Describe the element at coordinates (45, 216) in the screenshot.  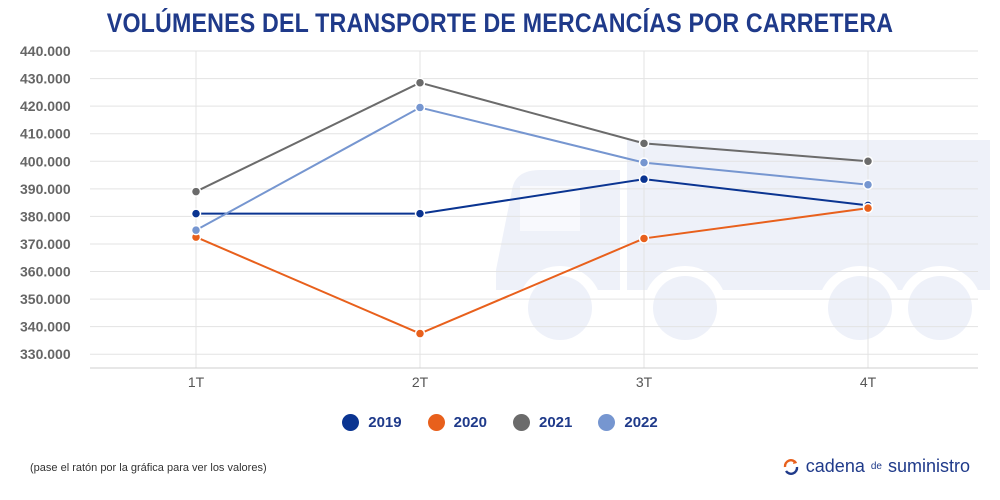
I see `y-tick-label: 380.000` at that location.